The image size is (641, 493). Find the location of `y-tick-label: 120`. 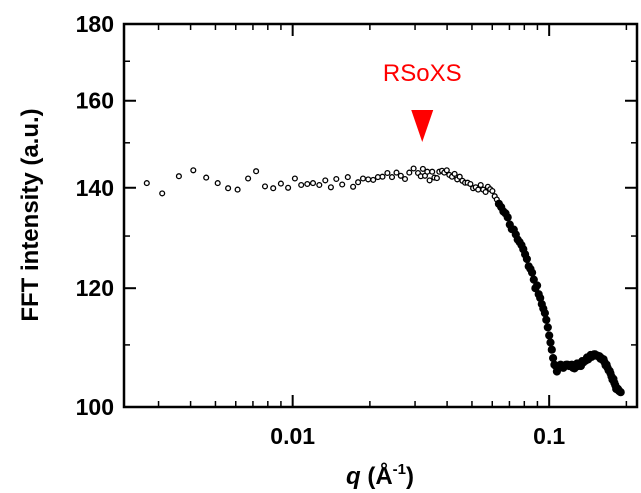

y-tick-label: 120 is located at coordinates (95, 288).